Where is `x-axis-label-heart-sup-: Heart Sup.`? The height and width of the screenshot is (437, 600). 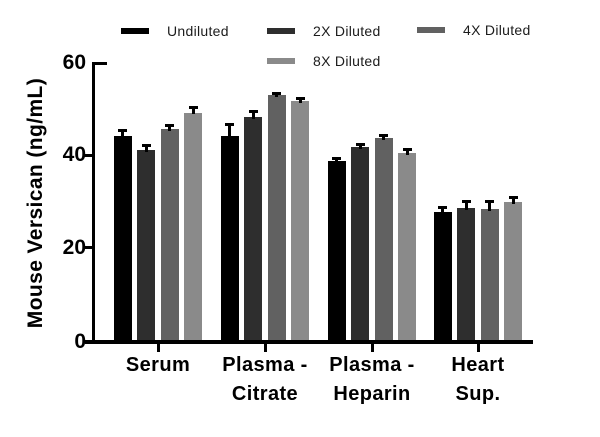 x-axis-label-heart-sup-: Heart Sup. is located at coordinates (478, 379).